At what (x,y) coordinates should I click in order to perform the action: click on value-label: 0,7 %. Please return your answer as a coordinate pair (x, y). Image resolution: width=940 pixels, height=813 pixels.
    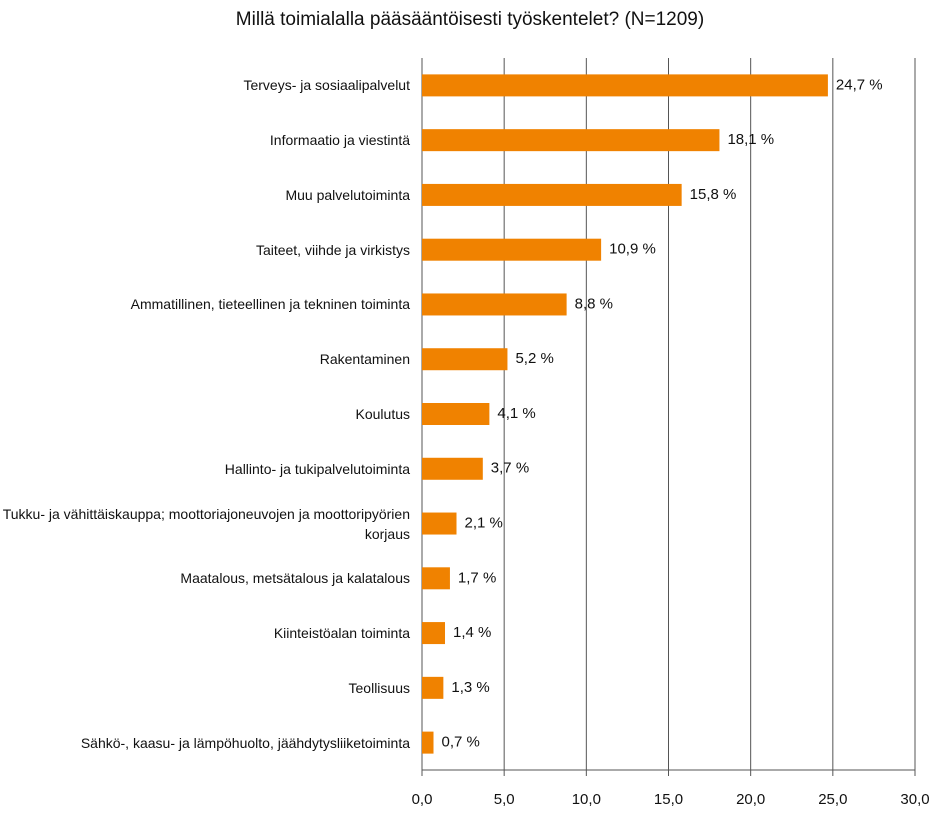
    Looking at the image, I should click on (461, 742).